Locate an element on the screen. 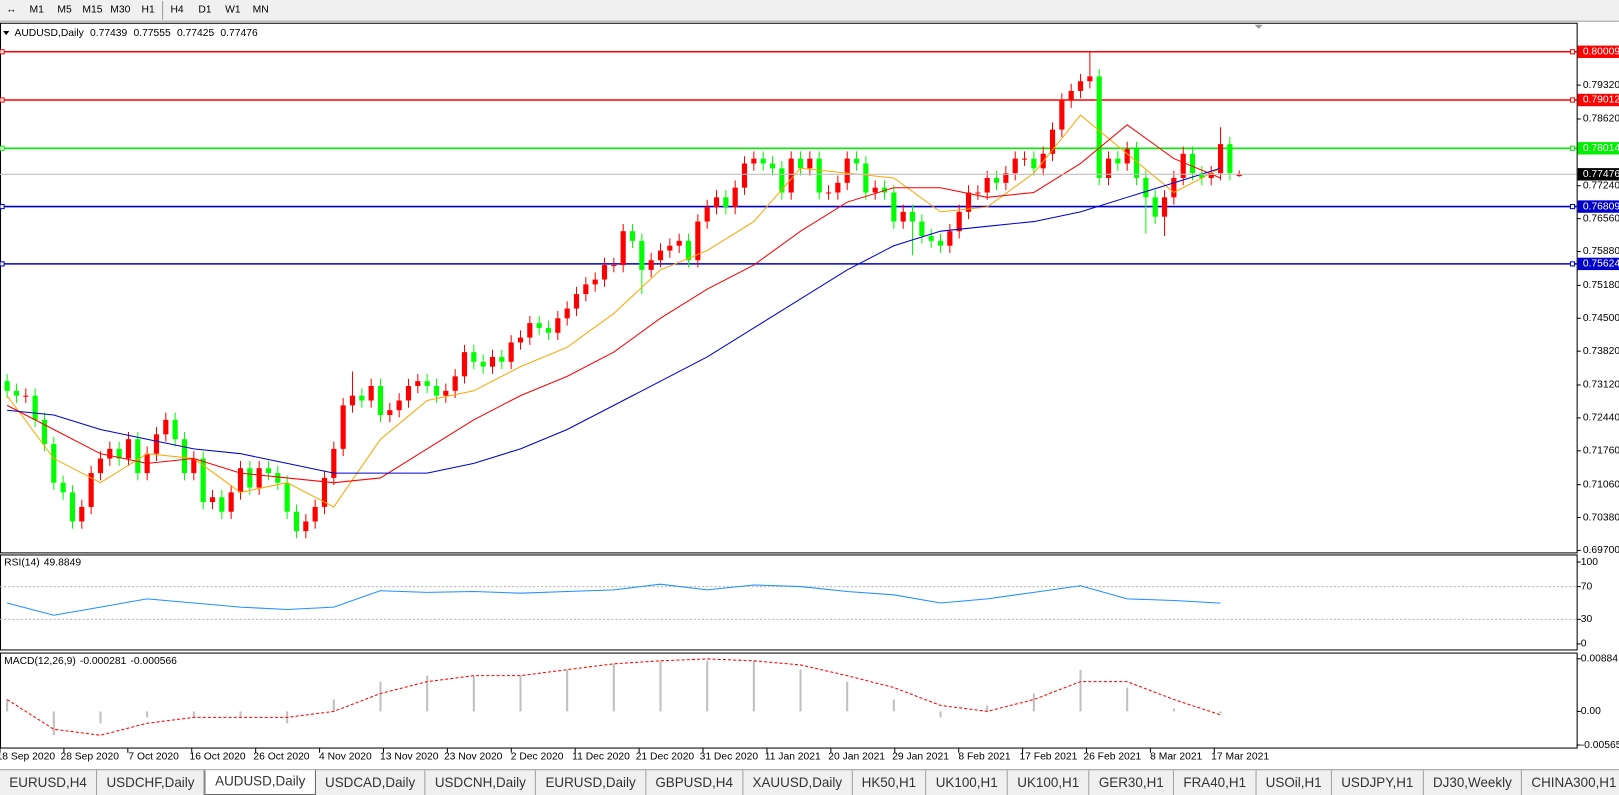 This screenshot has width=1619, height=795. chart-tab: USOil,H1 is located at coordinates (1294, 782).